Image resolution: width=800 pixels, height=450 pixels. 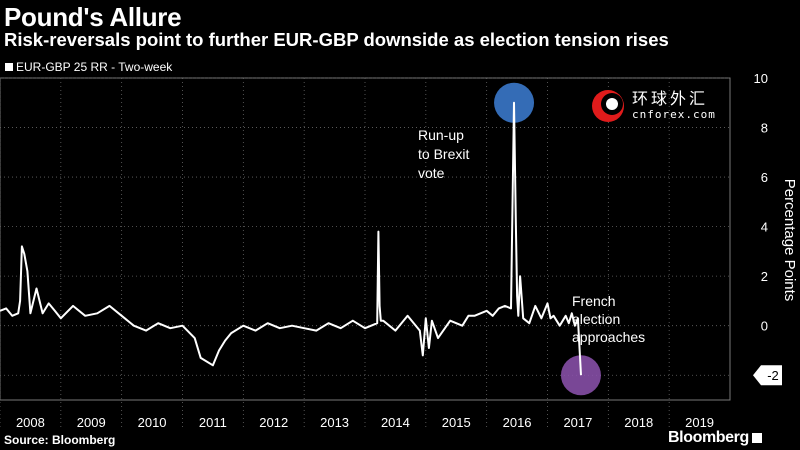 I want to click on source-note: Source: Bloomberg, so click(x=60, y=440).